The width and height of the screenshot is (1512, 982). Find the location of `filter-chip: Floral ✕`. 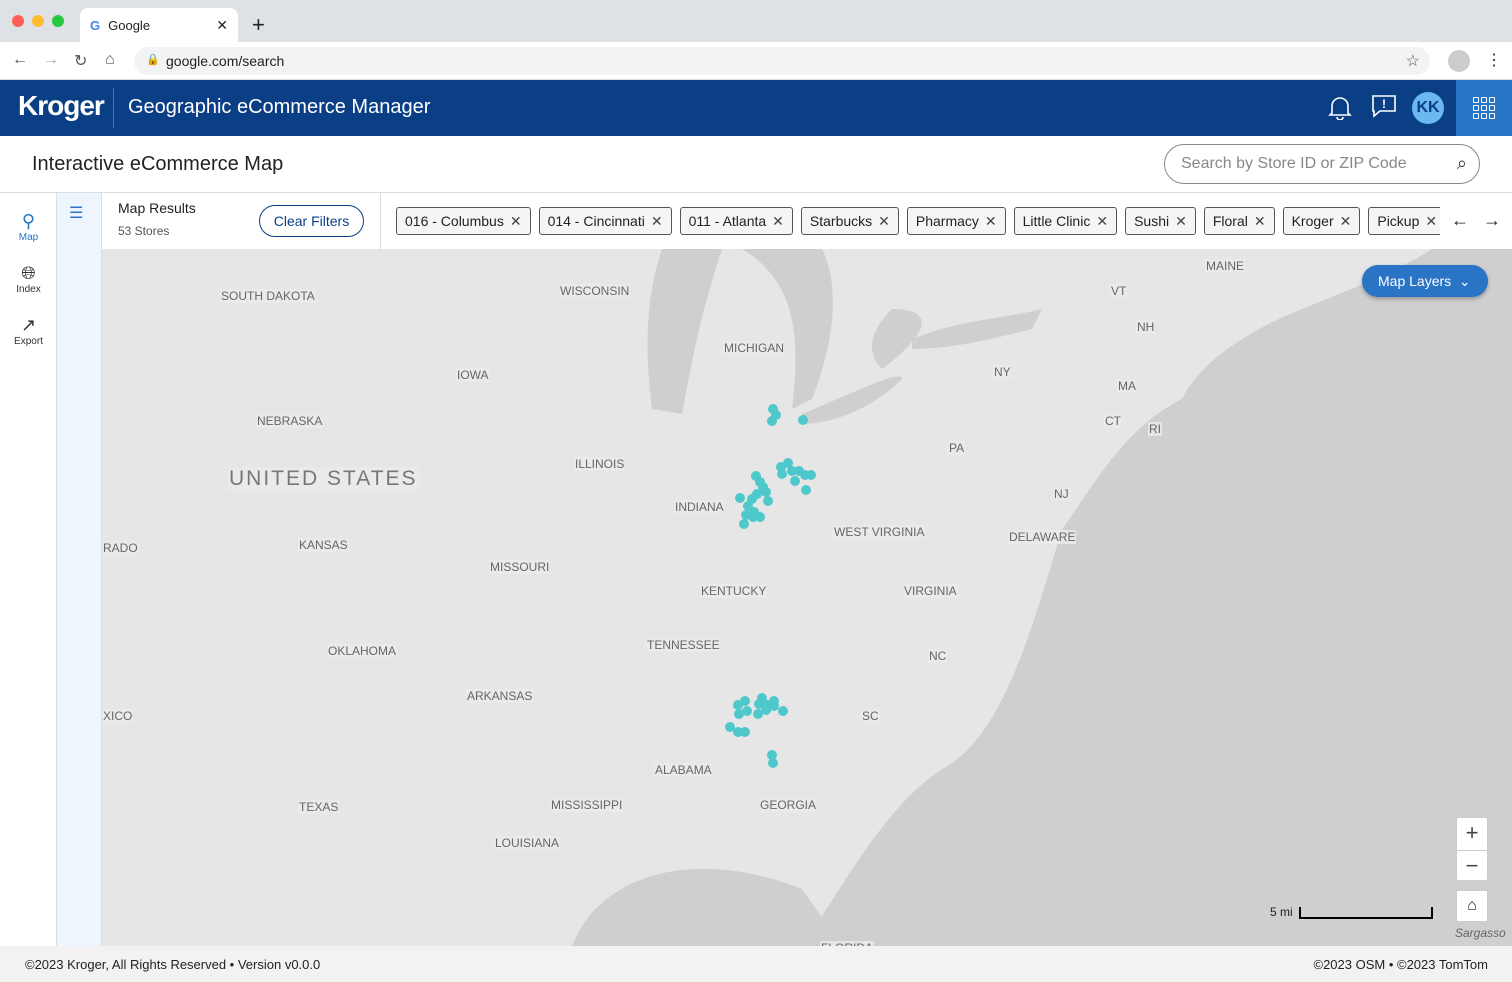

filter-chip: Floral ✕ is located at coordinates (1239, 221).